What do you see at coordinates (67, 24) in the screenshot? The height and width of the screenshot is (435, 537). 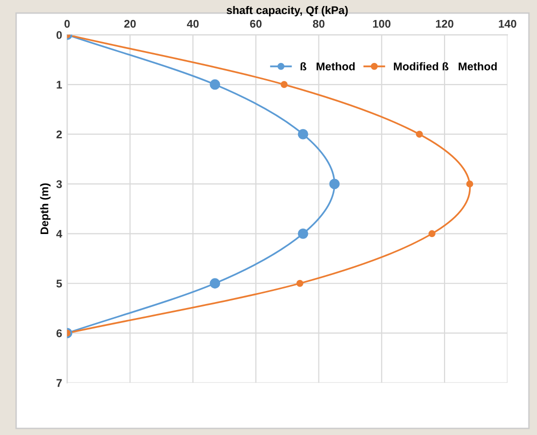 I see `x-tick-label: 0` at bounding box center [67, 24].